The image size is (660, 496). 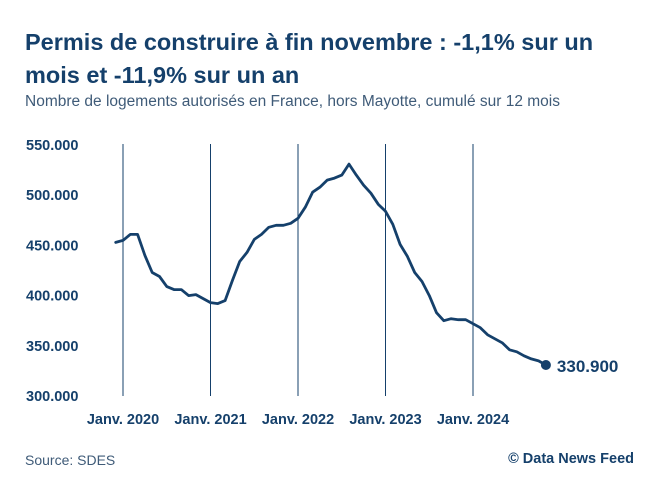 I want to click on x-tick-label: Janv. 2022, so click(x=298, y=420).